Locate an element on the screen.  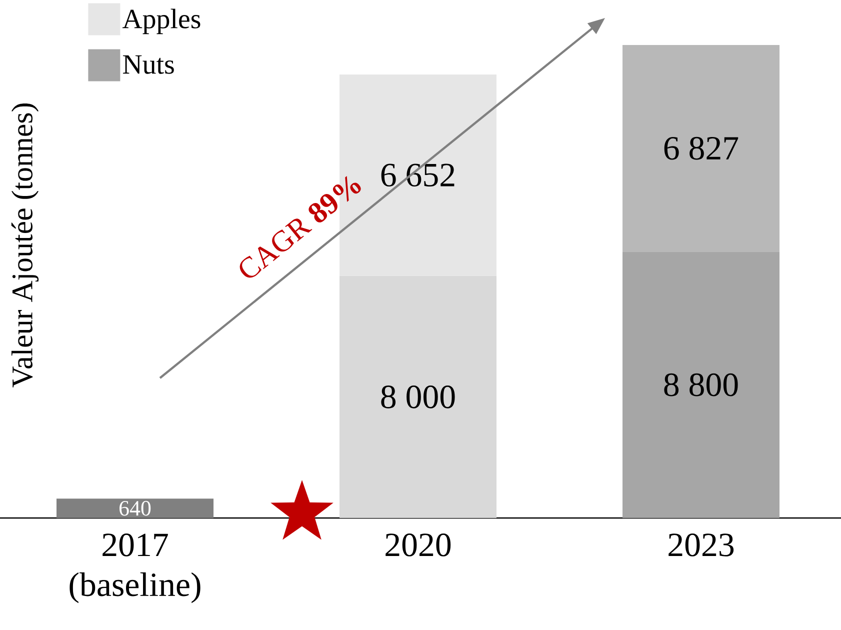
data-label: 8 000 is located at coordinates (418, 396).